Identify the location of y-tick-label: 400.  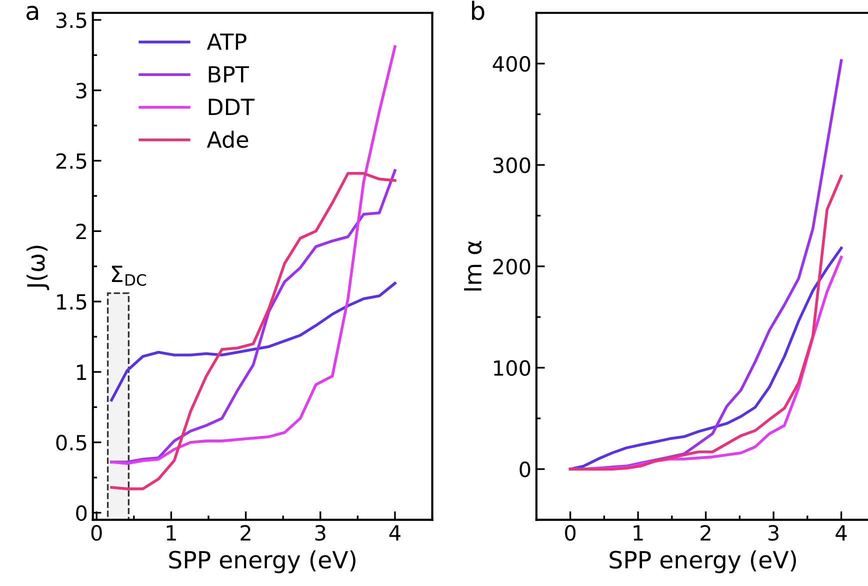
(511, 64).